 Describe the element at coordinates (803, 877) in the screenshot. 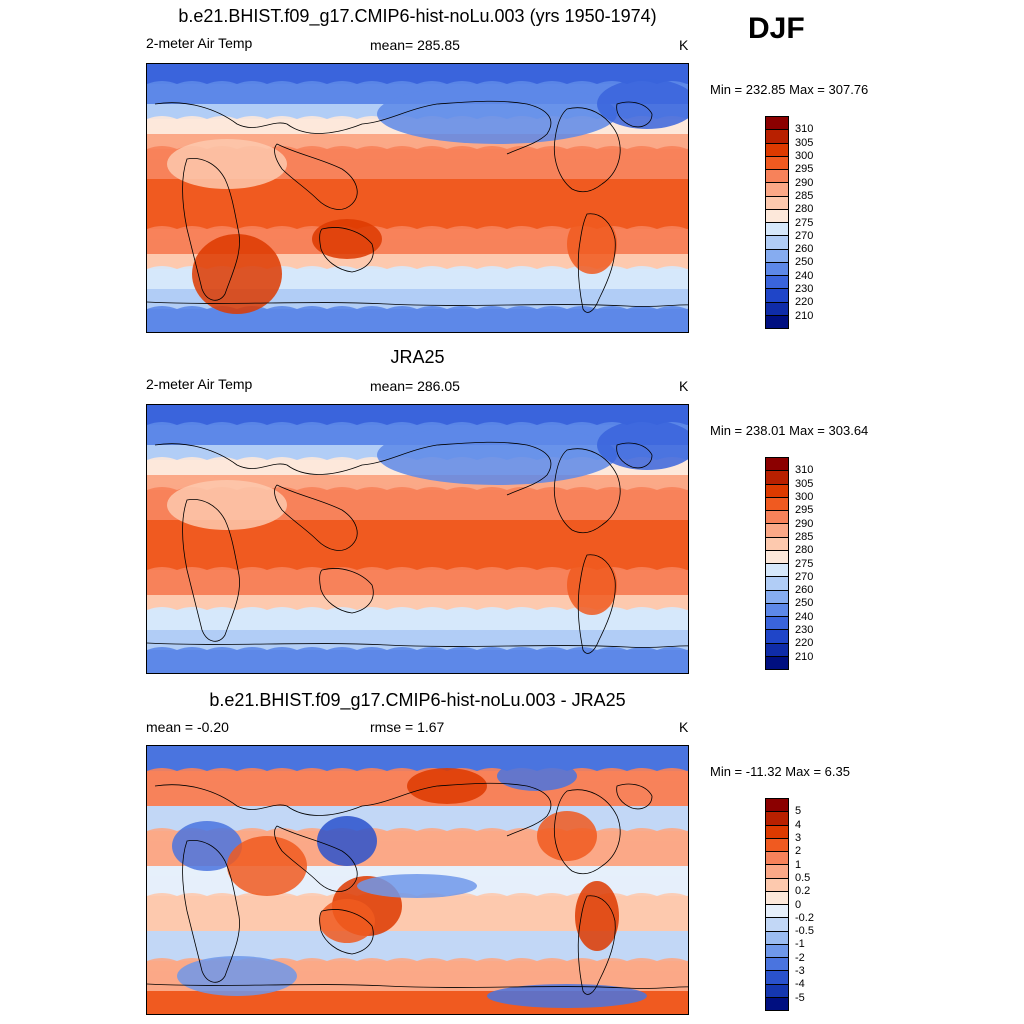

I see `colorbar-tick-label: 0.5` at that location.